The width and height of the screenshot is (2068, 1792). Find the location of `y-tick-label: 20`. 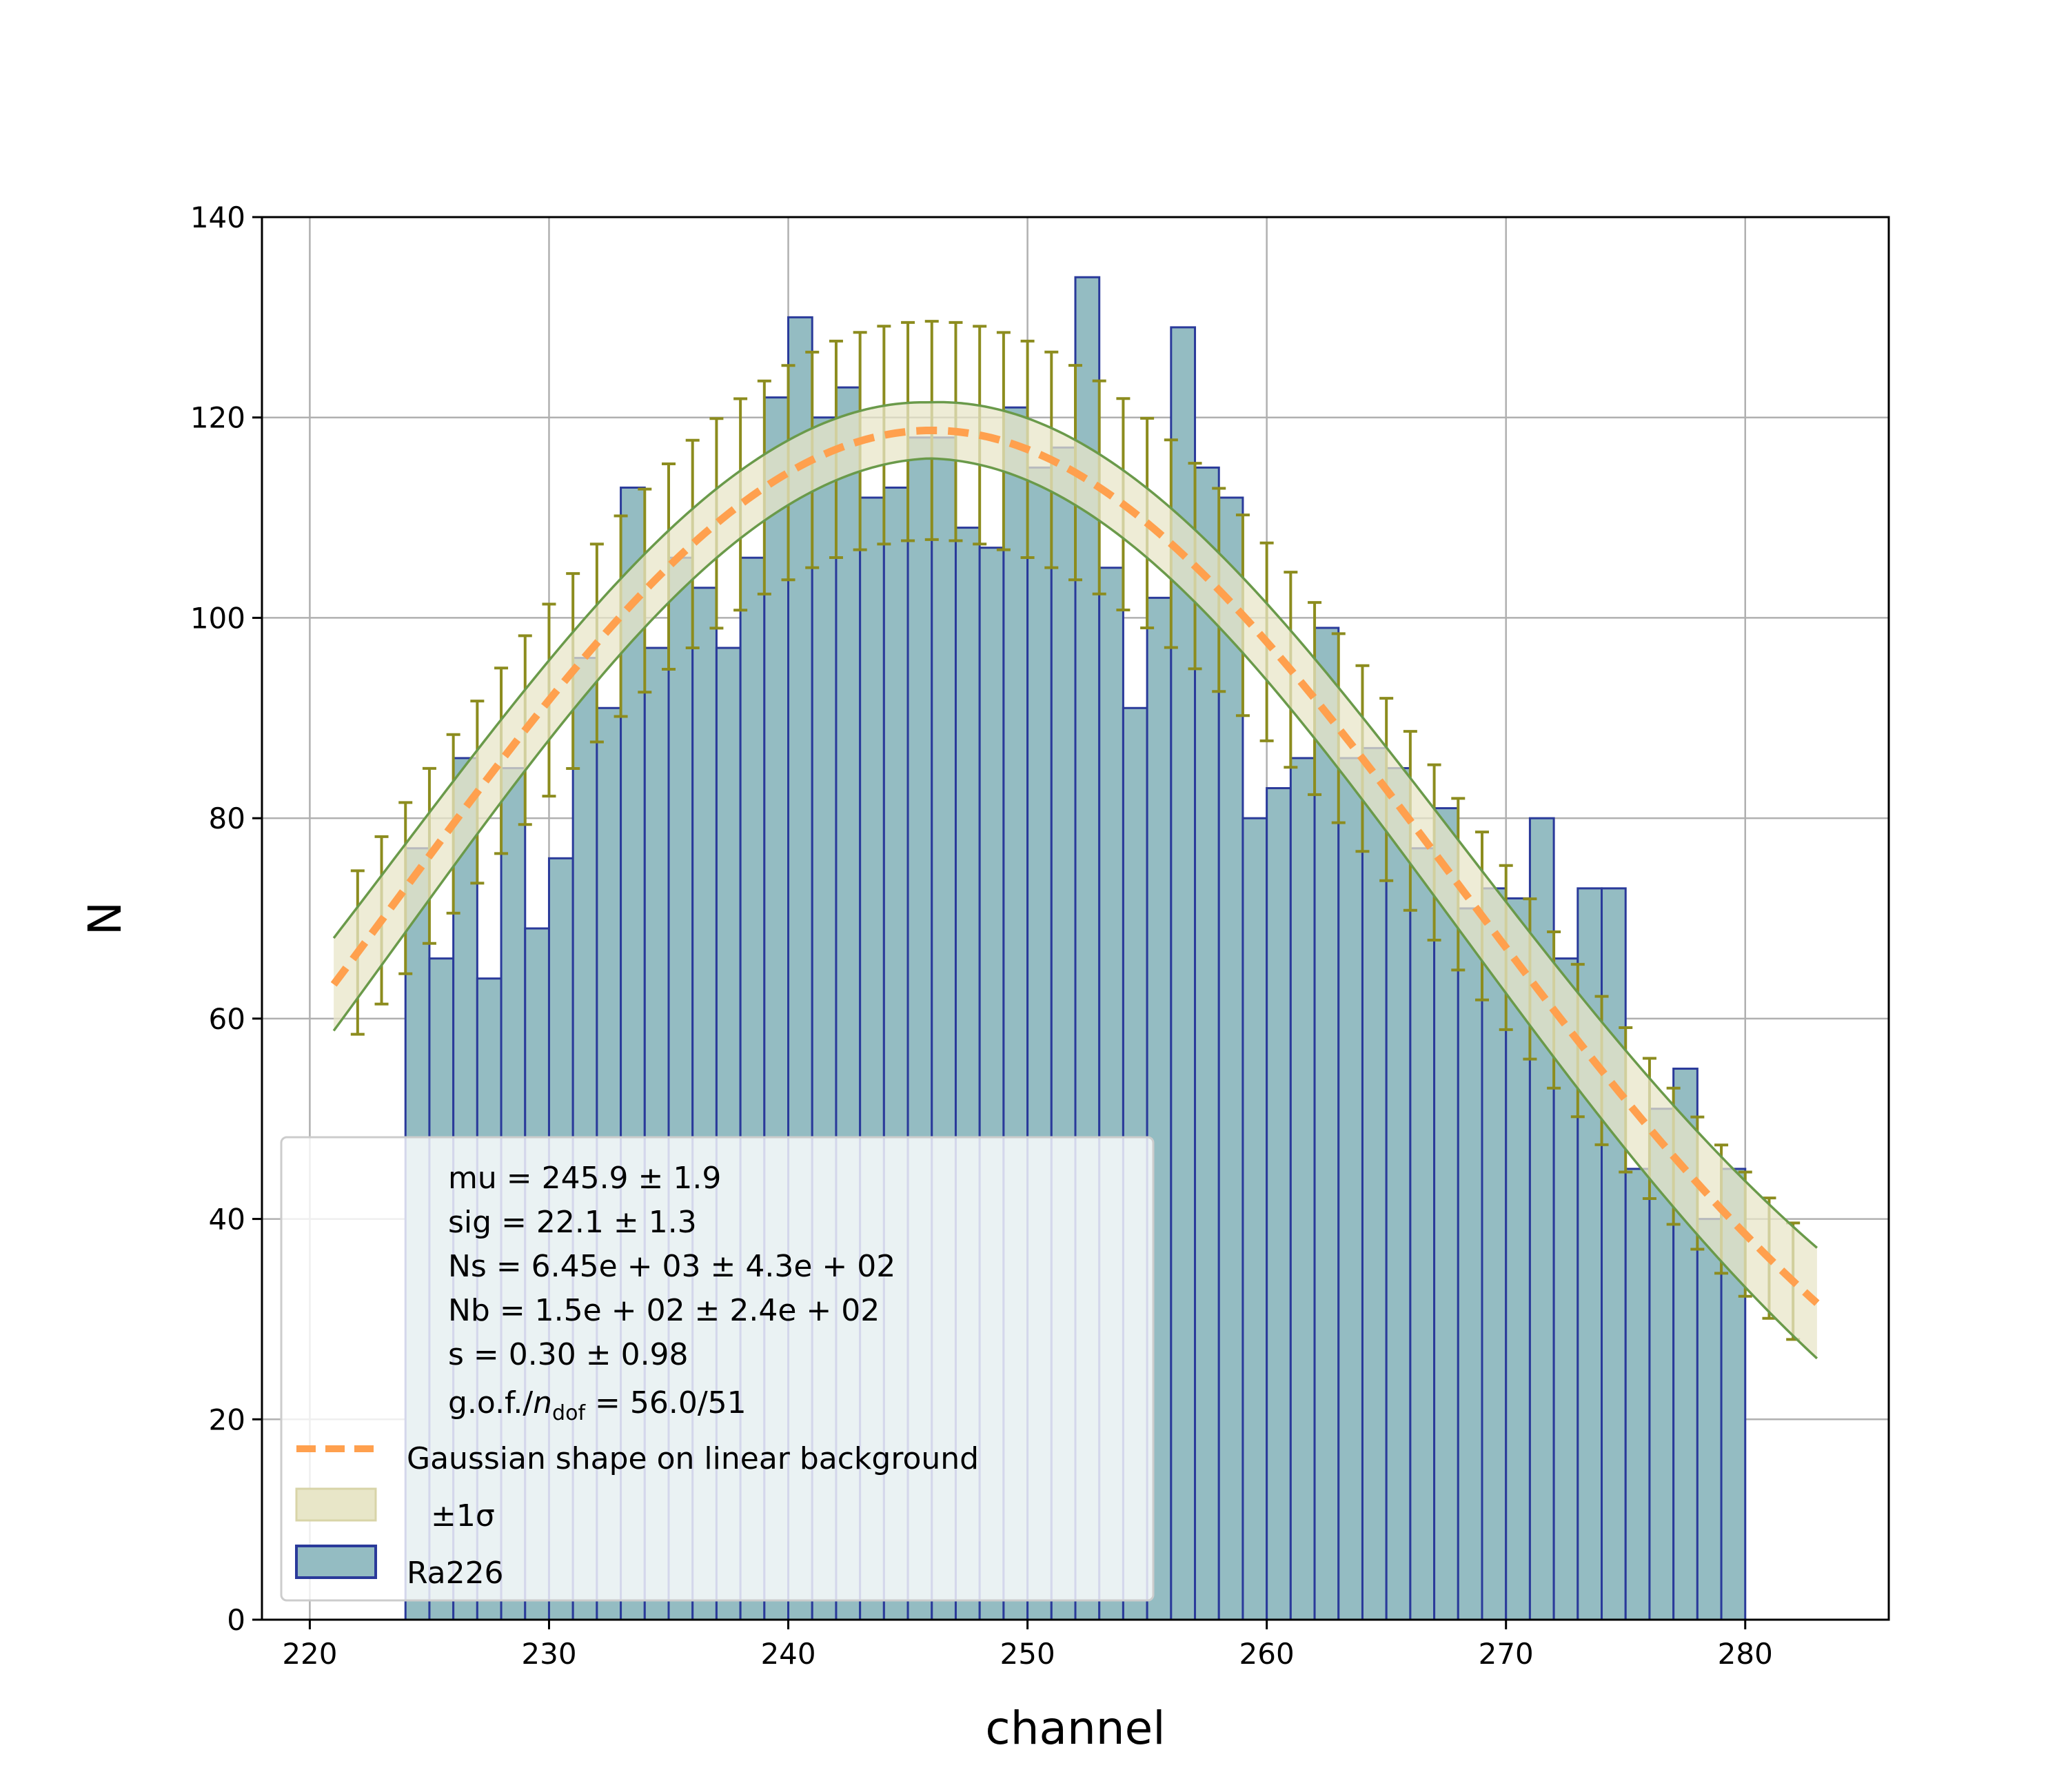

y-tick-label: 20 is located at coordinates (227, 1419).